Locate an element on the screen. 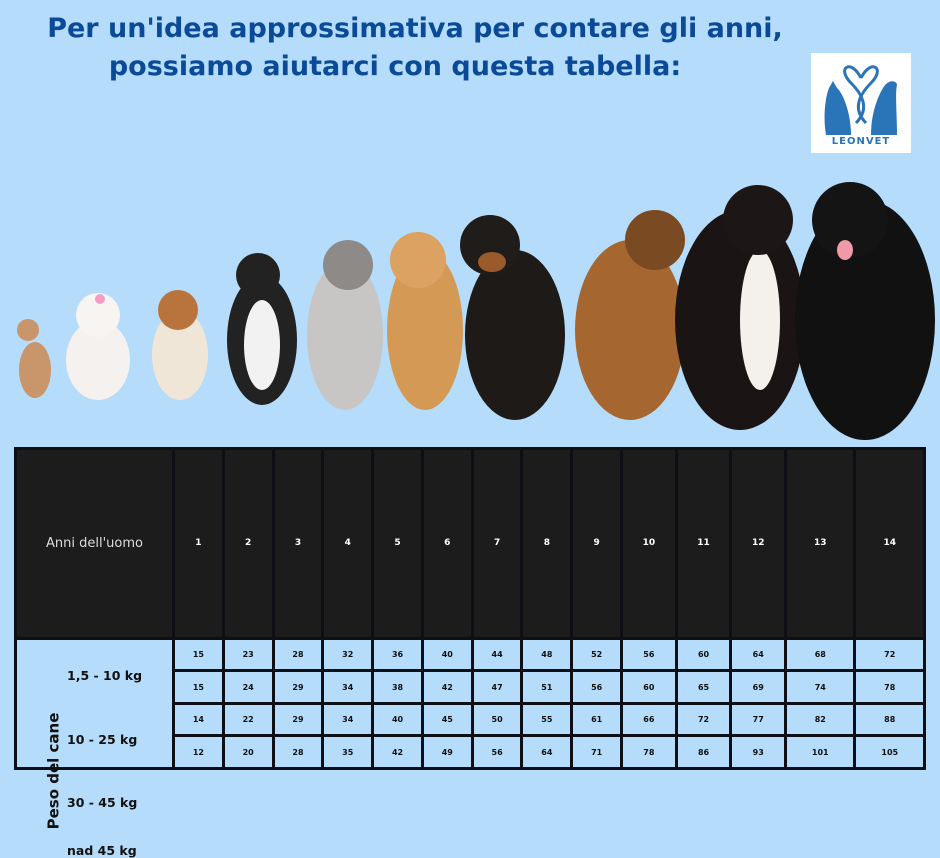 Image resolution: width=940 pixels, height=858 pixels. age-cell: 93 is located at coordinates (758, 752).